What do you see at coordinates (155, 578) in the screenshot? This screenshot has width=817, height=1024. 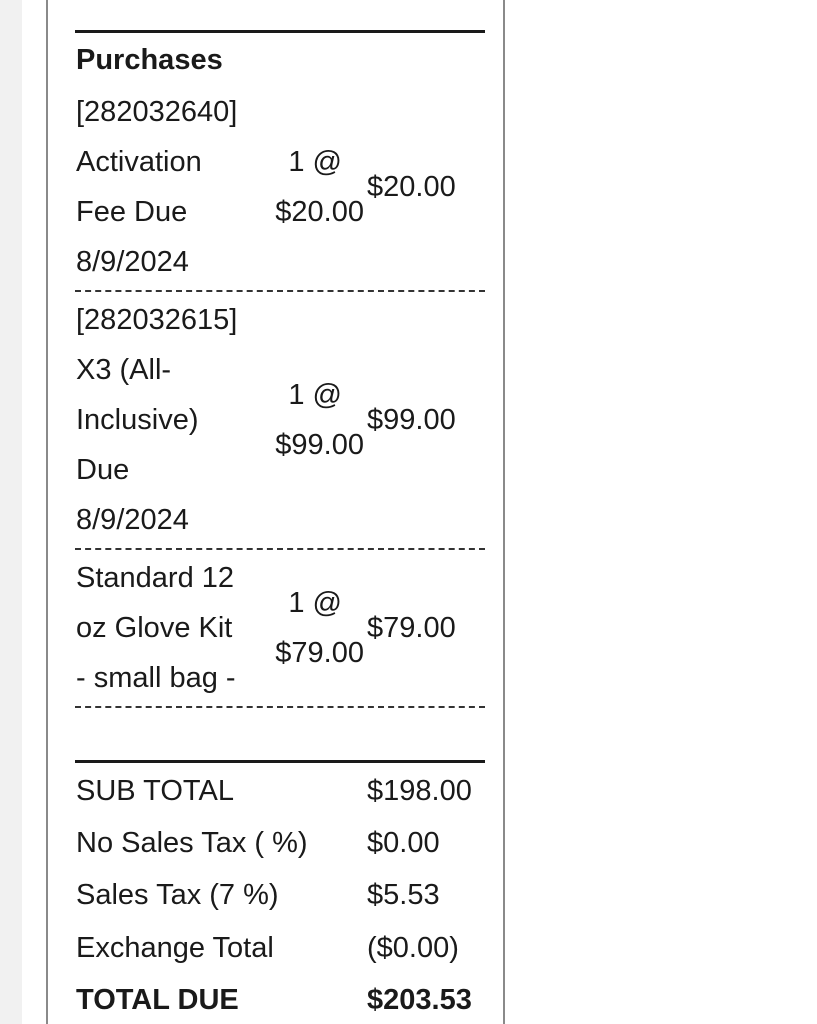 I see `item-line: Standard 12` at bounding box center [155, 578].